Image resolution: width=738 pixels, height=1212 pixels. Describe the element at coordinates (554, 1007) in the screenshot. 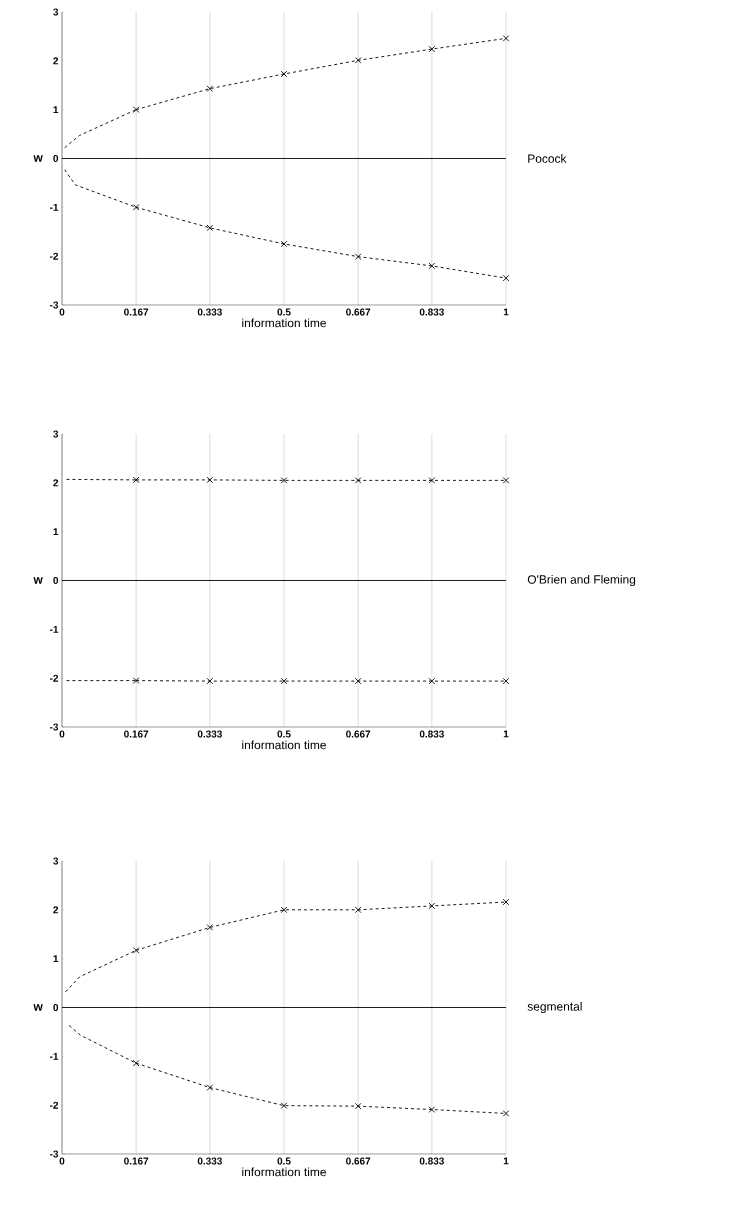

I see `text: segmental` at that location.